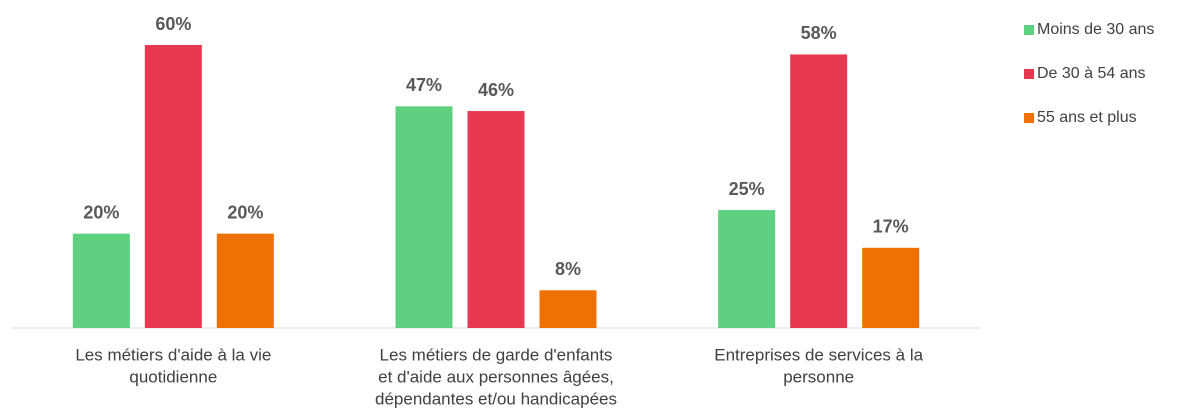 The width and height of the screenshot is (1194, 418). What do you see at coordinates (1091, 73) in the screenshot?
I see `legend-label: De 30 à 54 ans` at bounding box center [1091, 73].